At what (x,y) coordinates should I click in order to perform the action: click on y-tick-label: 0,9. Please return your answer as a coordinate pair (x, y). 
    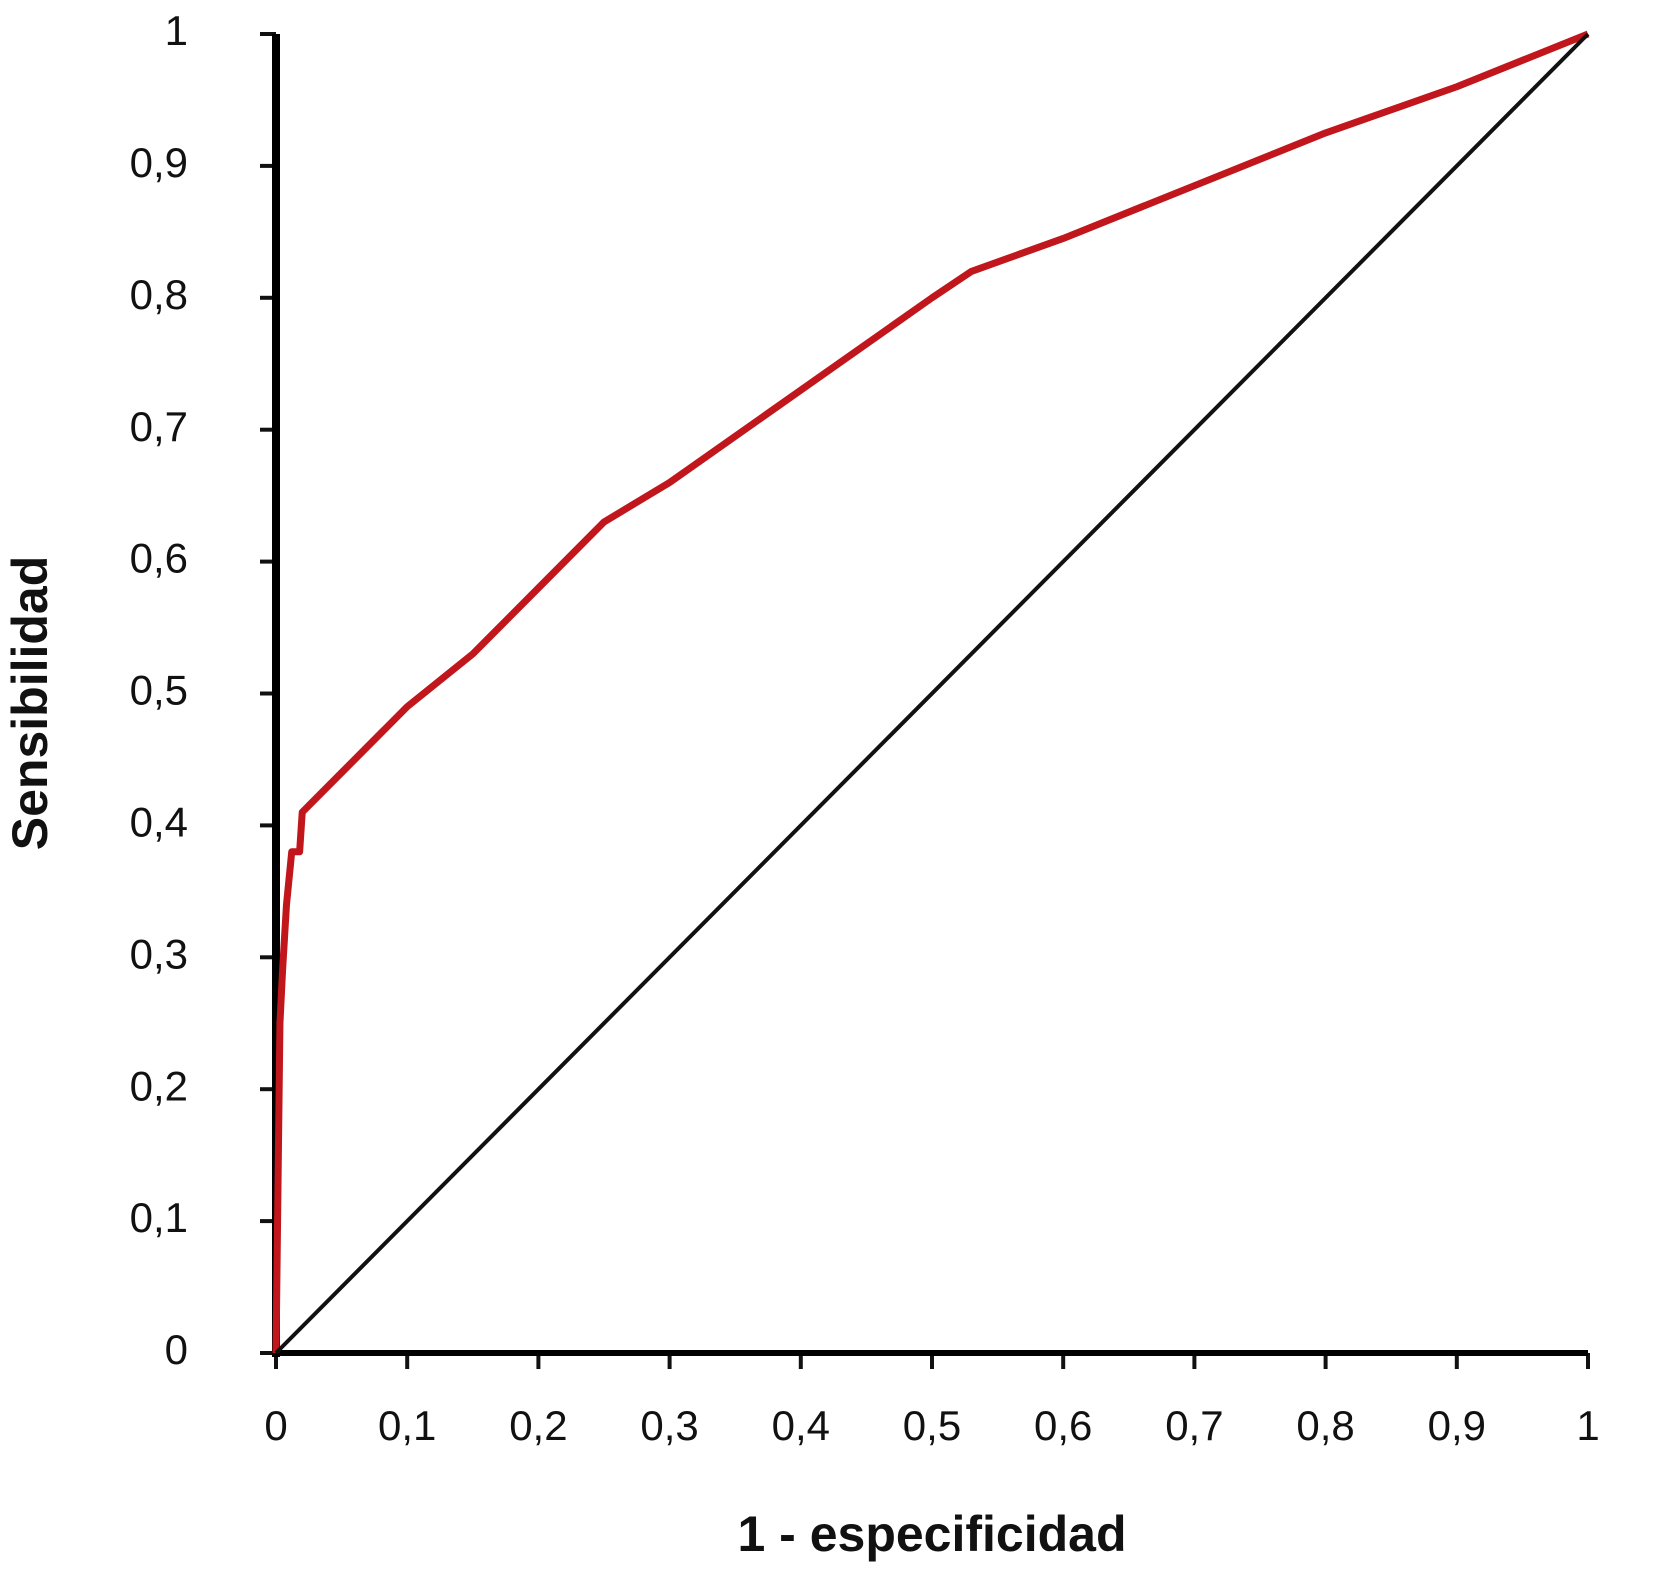
    Looking at the image, I should click on (159, 162).